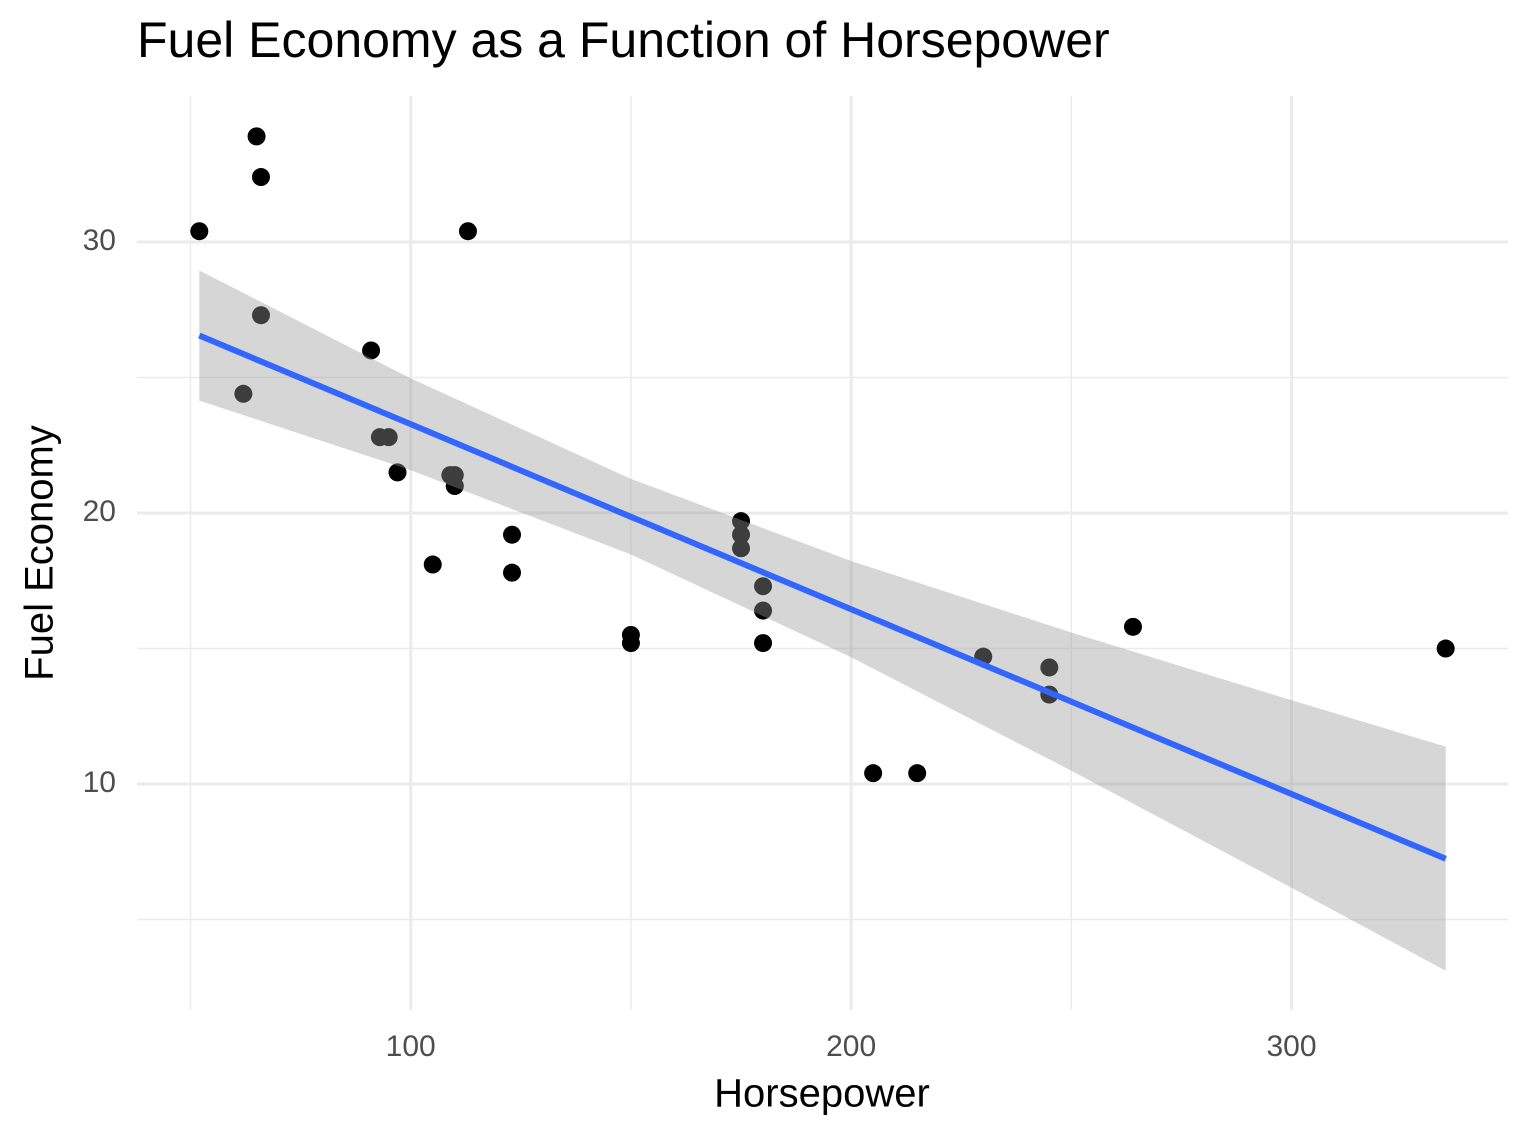  I want to click on y-tick-label: 30, so click(99, 240).